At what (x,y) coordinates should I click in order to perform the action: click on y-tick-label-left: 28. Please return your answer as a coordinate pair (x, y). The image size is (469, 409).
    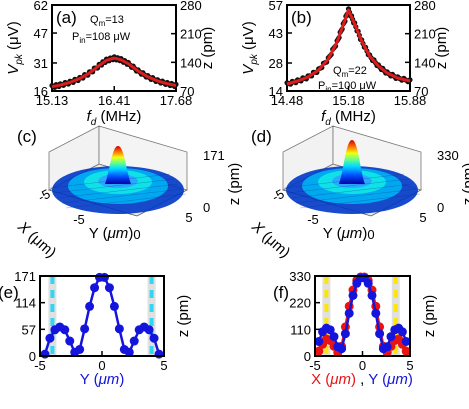
    Looking at the image, I should click on (276, 63).